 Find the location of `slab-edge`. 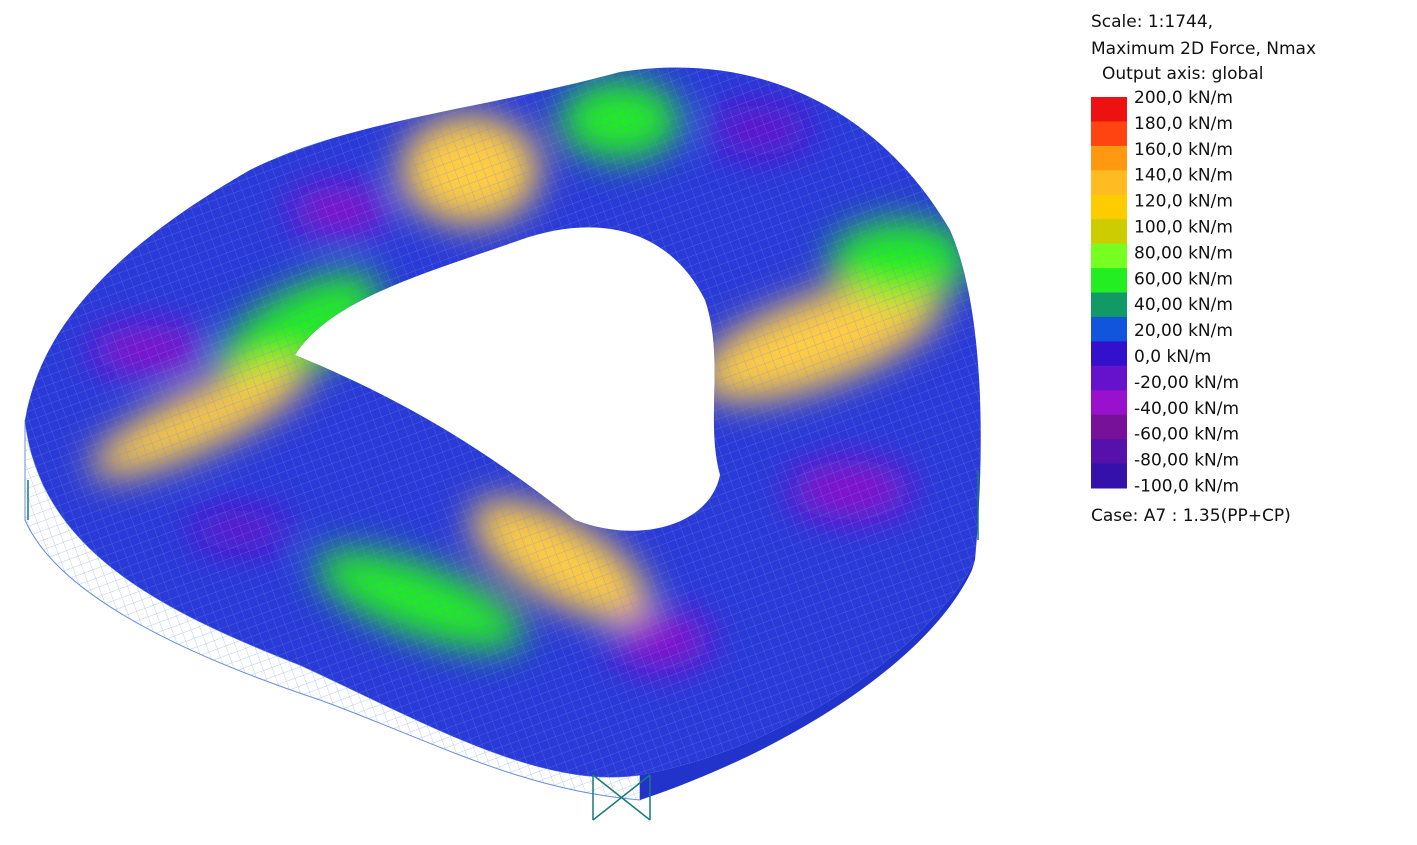

slab-edge is located at coordinates (807, 680).